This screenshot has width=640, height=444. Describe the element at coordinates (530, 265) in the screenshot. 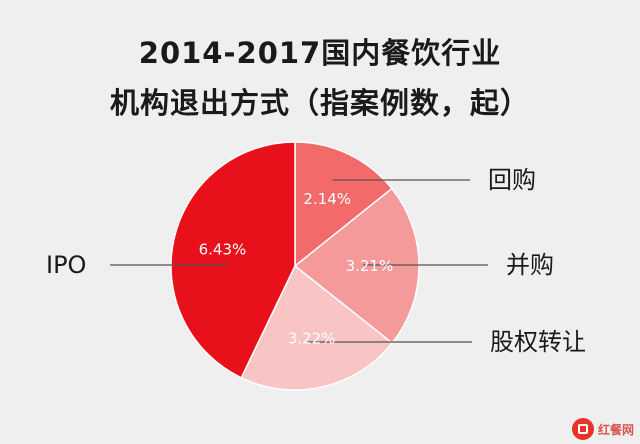

I see `slice-category-label: 并购` at that location.